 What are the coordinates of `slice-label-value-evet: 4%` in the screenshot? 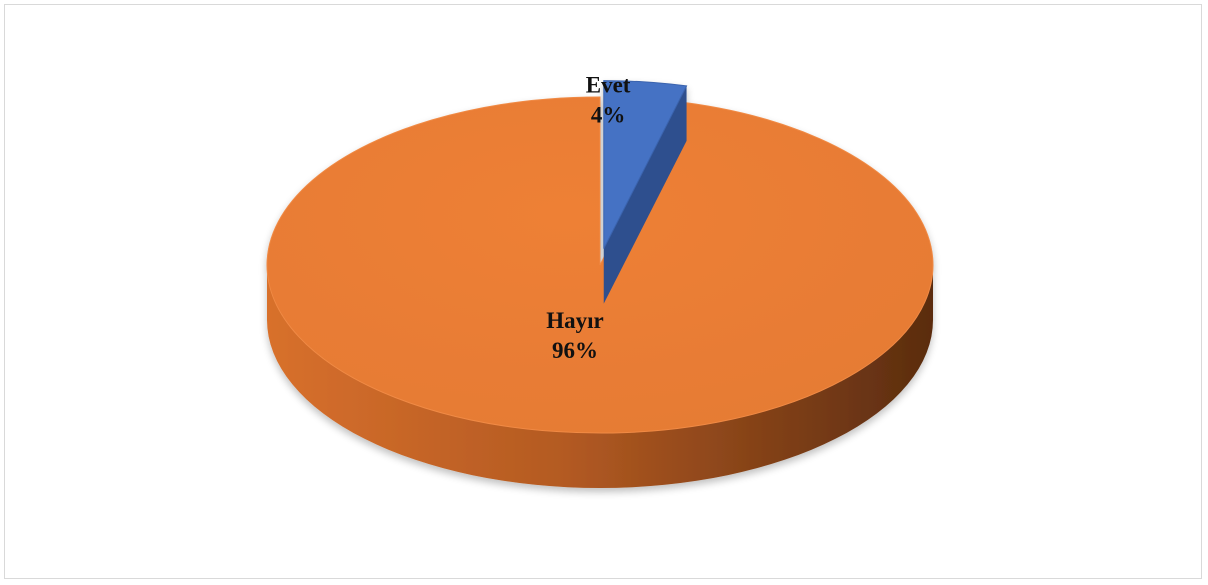 It's located at (608, 114).